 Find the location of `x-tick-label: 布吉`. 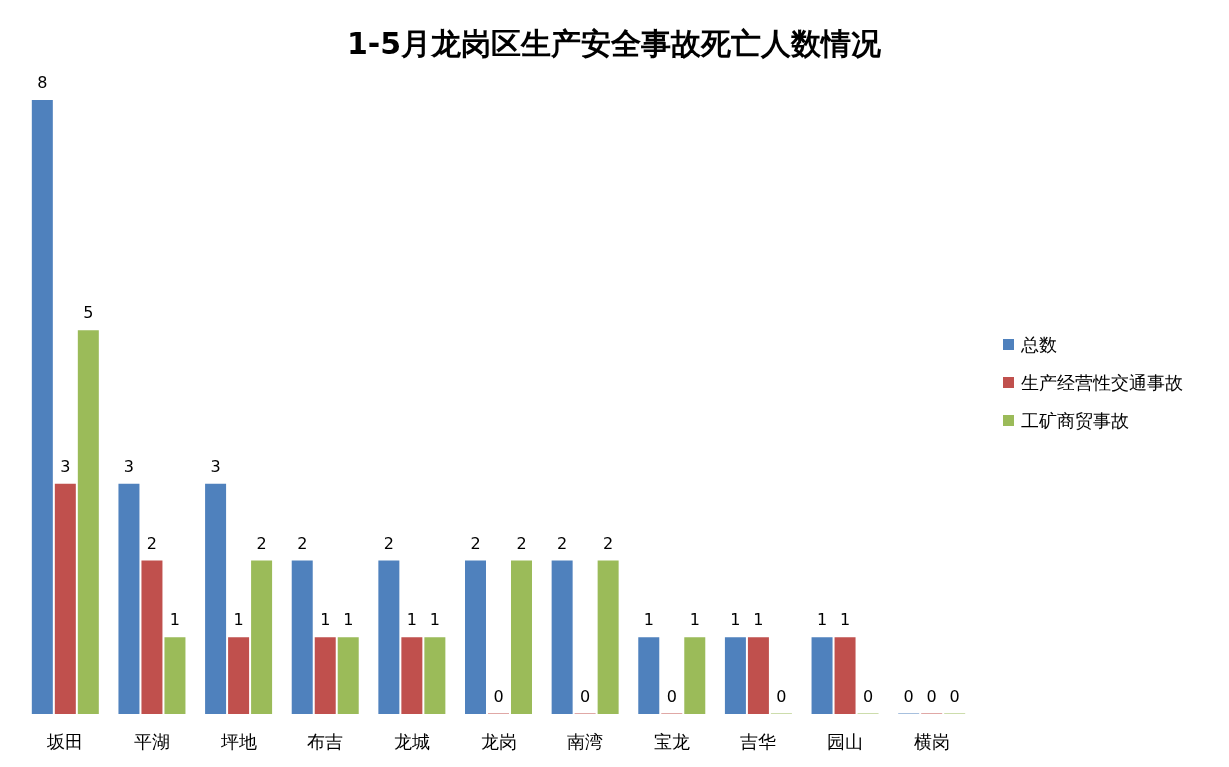

x-tick-label: 布吉 is located at coordinates (325, 741).